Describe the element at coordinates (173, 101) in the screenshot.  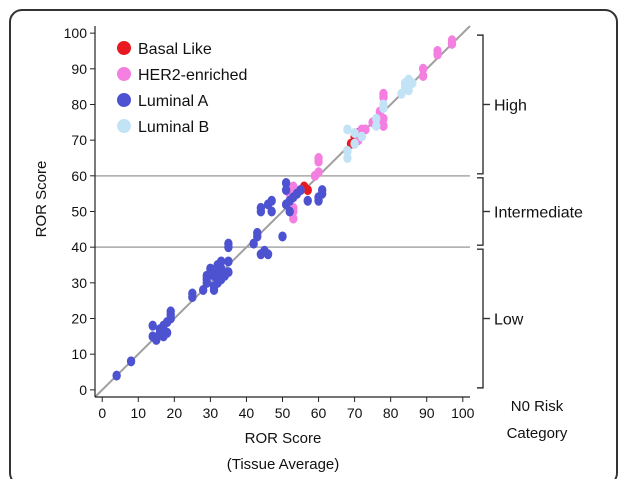
I see `legend-label-2: Luminal A` at that location.